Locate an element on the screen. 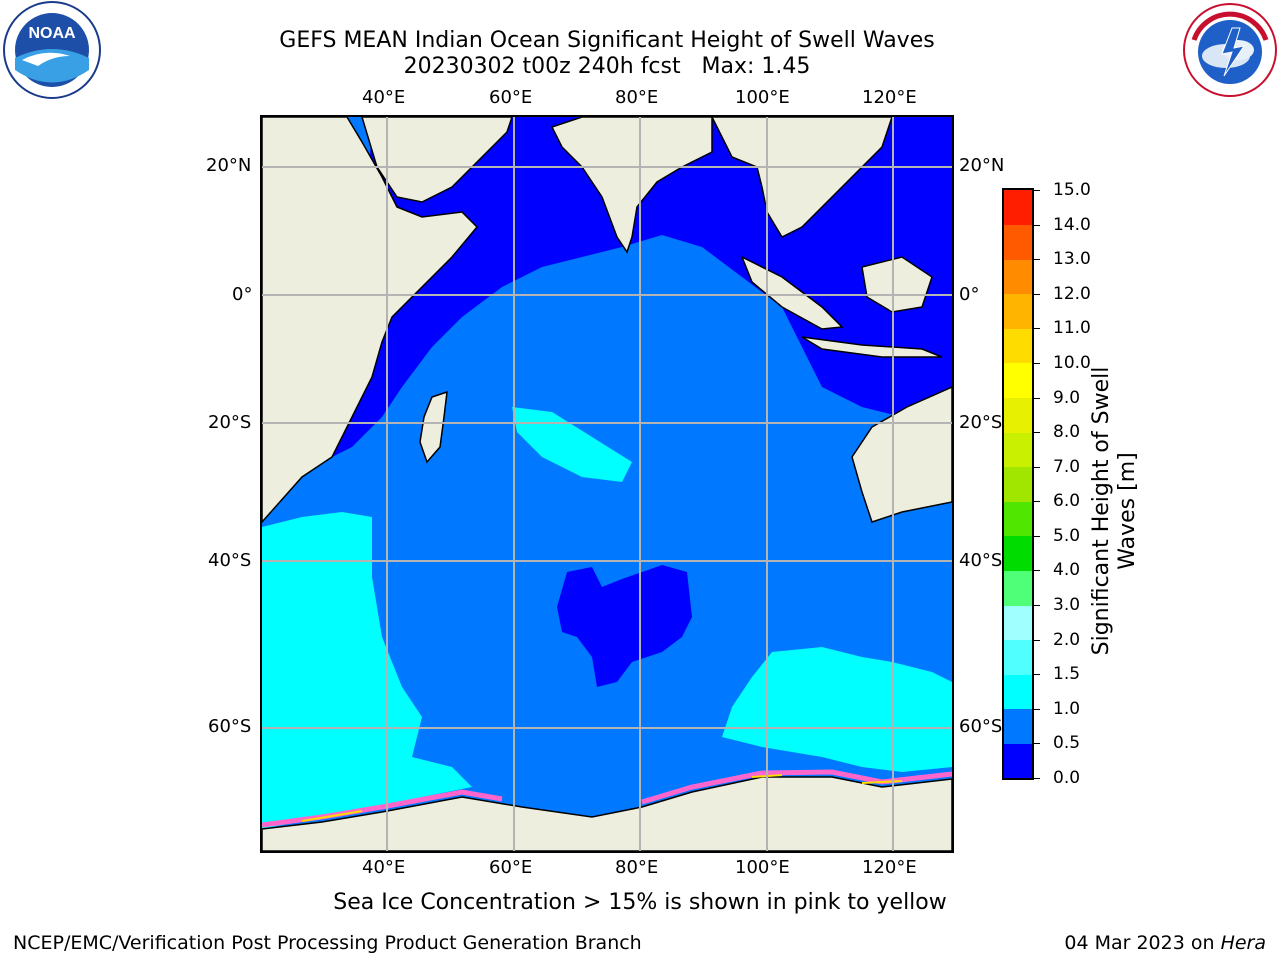 The image size is (1280, 960). colorbar-tick-label: 1.5 is located at coordinates (1067, 674).